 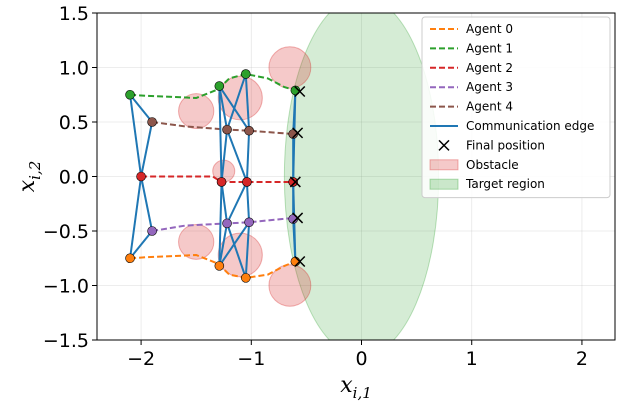 I want to click on legend-entry: Agent 4, so click(x=471, y=107).